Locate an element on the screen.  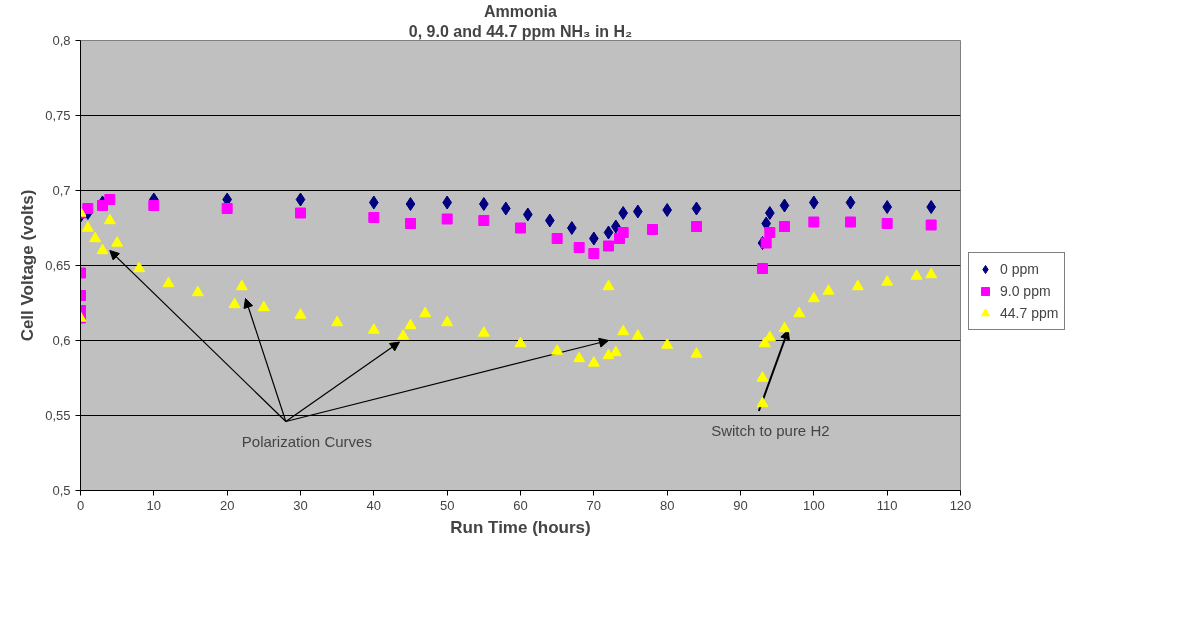
x-tick-label: 90 is located at coordinates (740, 505).